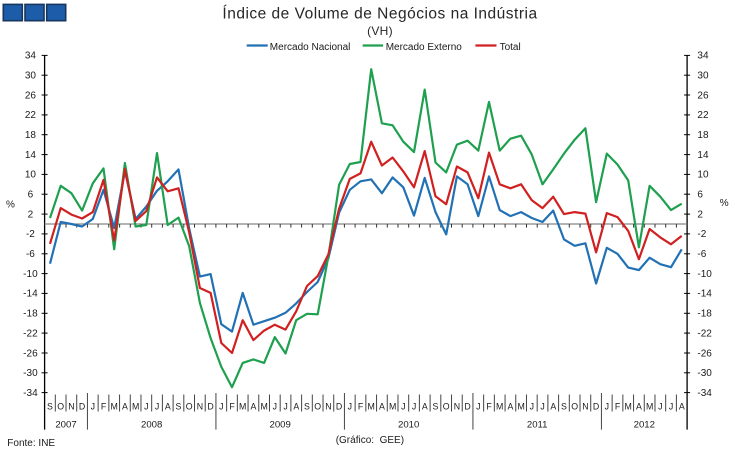  Describe the element at coordinates (704, 333) in the screenshot. I see `svg-text: -22` at that location.